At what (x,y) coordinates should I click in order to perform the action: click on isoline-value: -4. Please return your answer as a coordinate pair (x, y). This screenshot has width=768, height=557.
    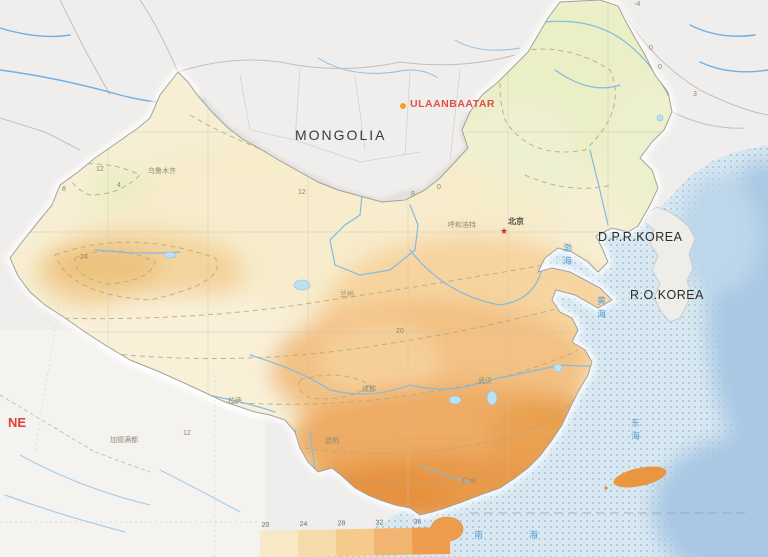
    Looking at the image, I should click on (637, 4).